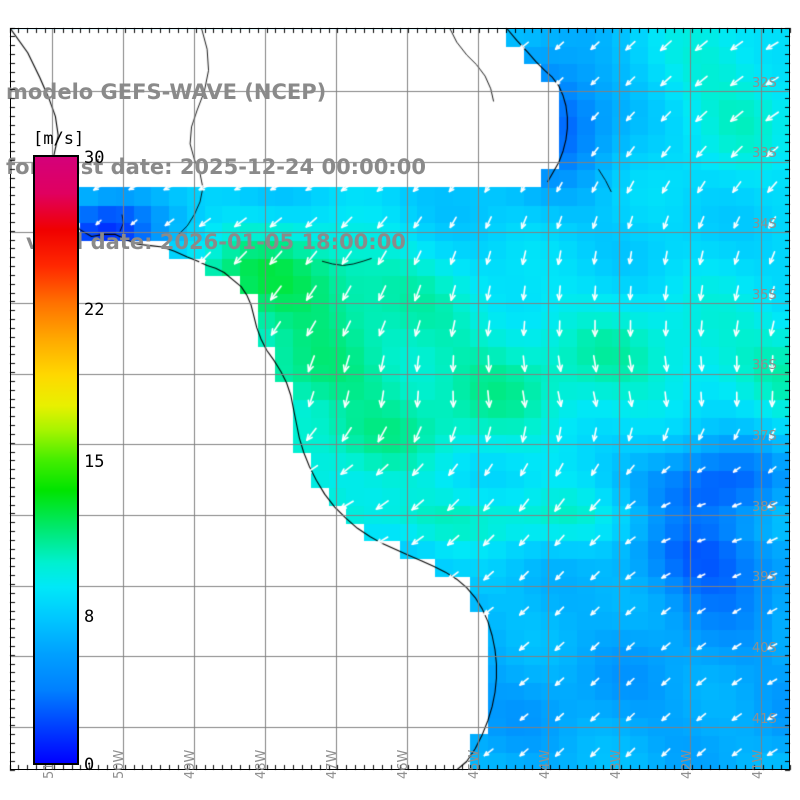  I want to click on colorbar-unit-label: [m/s], so click(59, 139).